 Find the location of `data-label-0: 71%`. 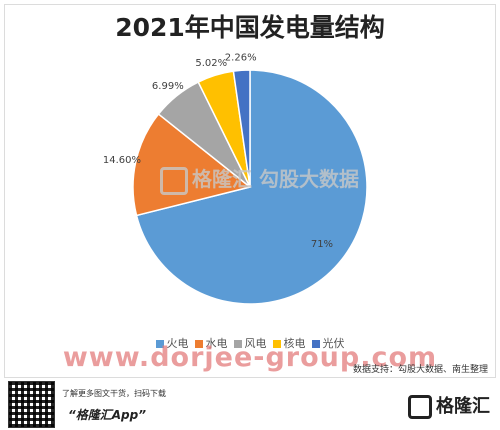

data-label-0: 71% is located at coordinates (322, 244).